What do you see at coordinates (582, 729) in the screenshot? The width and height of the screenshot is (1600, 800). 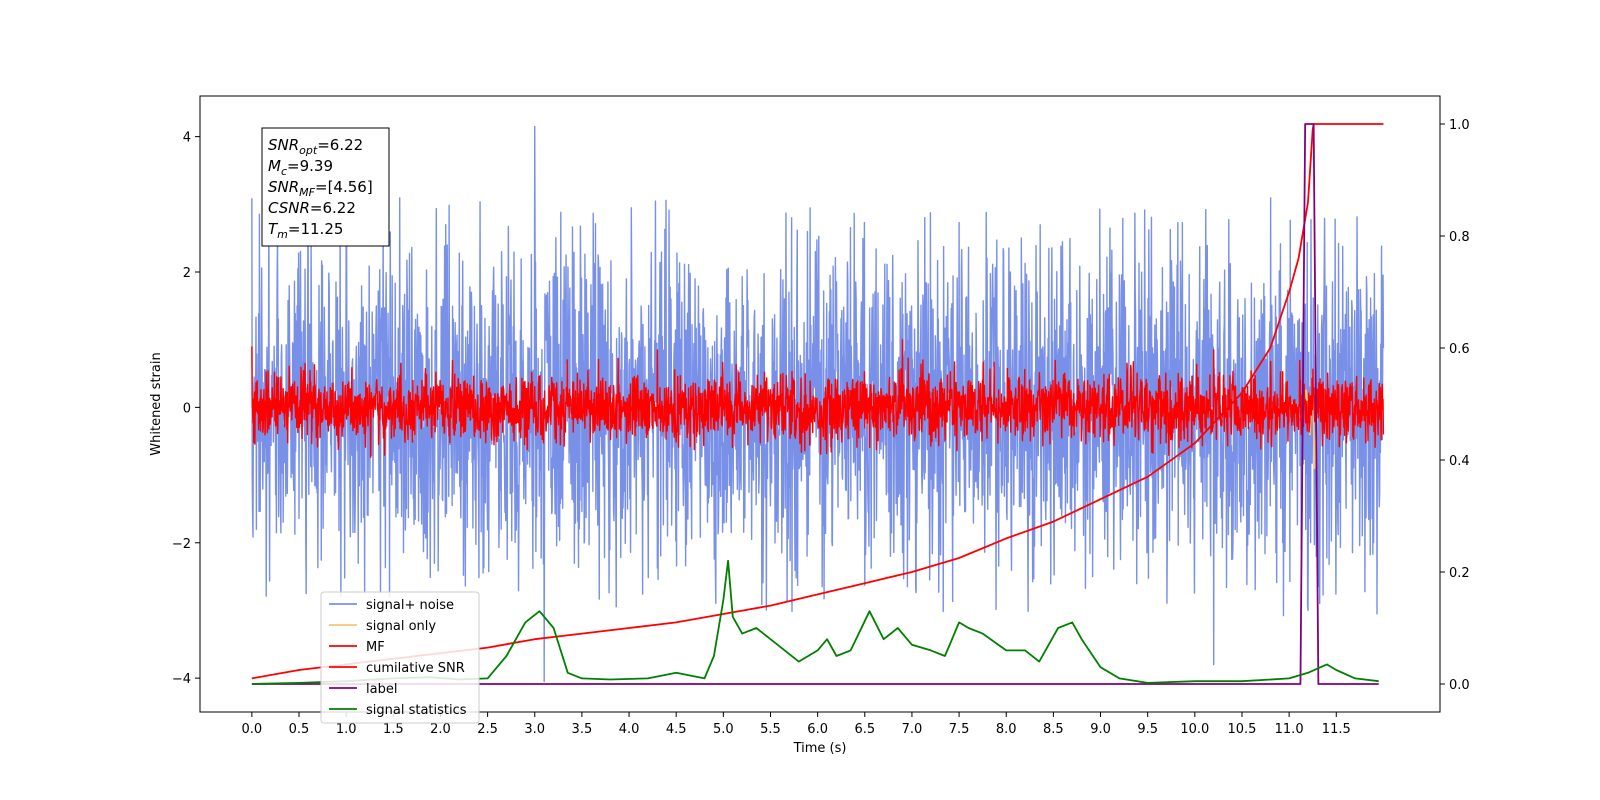 I see `x-tick-label: 3.5` at bounding box center [582, 729].